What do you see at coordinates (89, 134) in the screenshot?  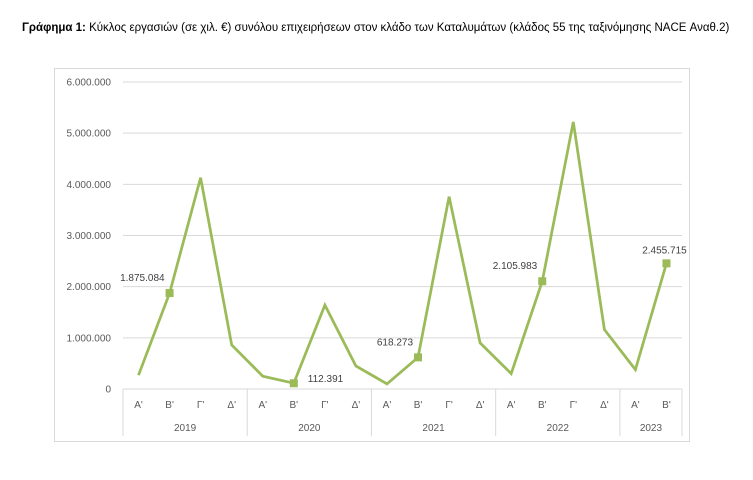 I see `y-tick-label: 5.000.000` at bounding box center [89, 134].